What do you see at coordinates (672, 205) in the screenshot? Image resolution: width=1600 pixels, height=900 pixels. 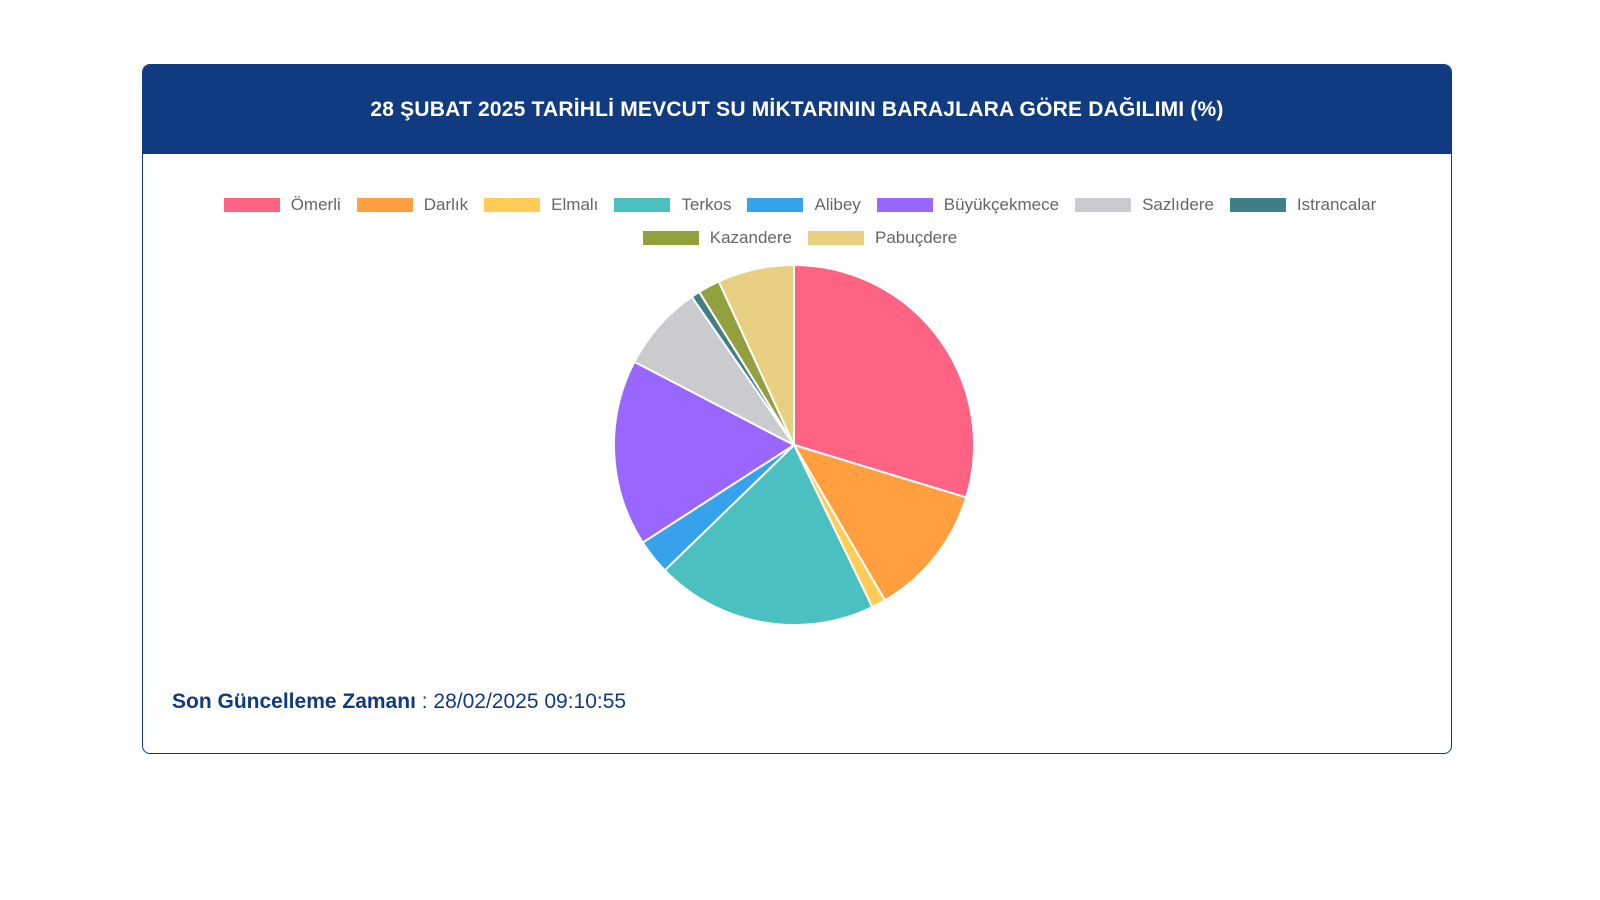 I see `legend-item: Terkos` at bounding box center [672, 205].